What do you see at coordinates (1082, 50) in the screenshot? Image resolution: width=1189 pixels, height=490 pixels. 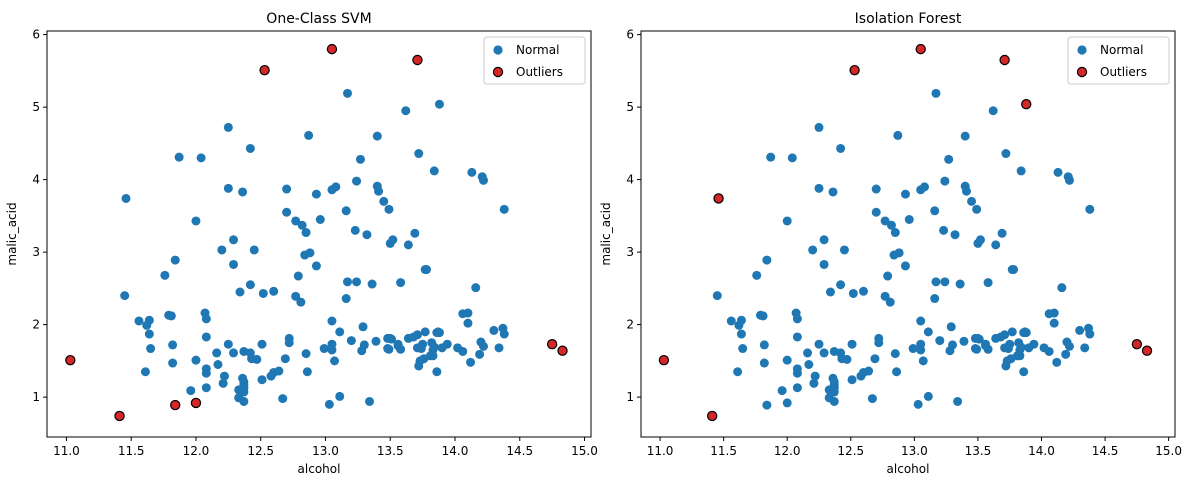 I see `legend-marker-normal` at bounding box center [1082, 50].